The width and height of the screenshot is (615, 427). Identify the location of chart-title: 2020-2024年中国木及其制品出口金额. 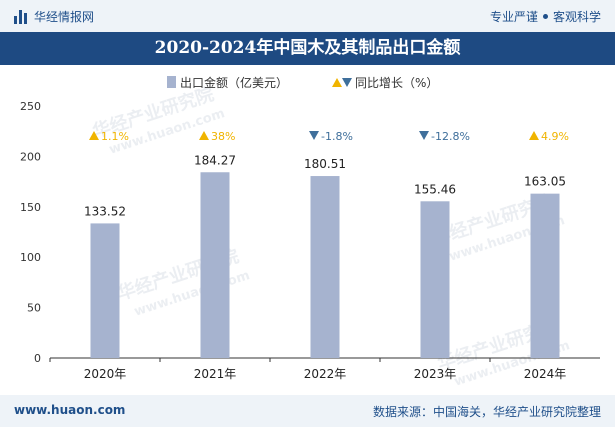
(307, 48).